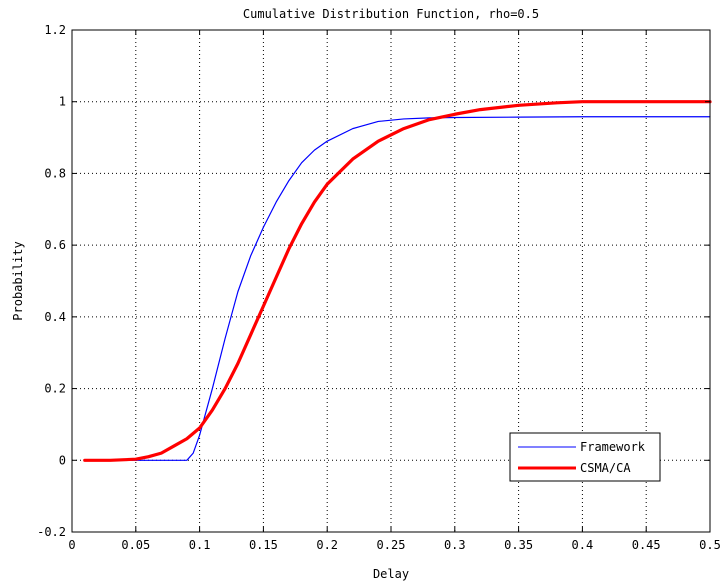  What do you see at coordinates (18, 280) in the screenshot?
I see `y-axis-title: Probability` at bounding box center [18, 280].